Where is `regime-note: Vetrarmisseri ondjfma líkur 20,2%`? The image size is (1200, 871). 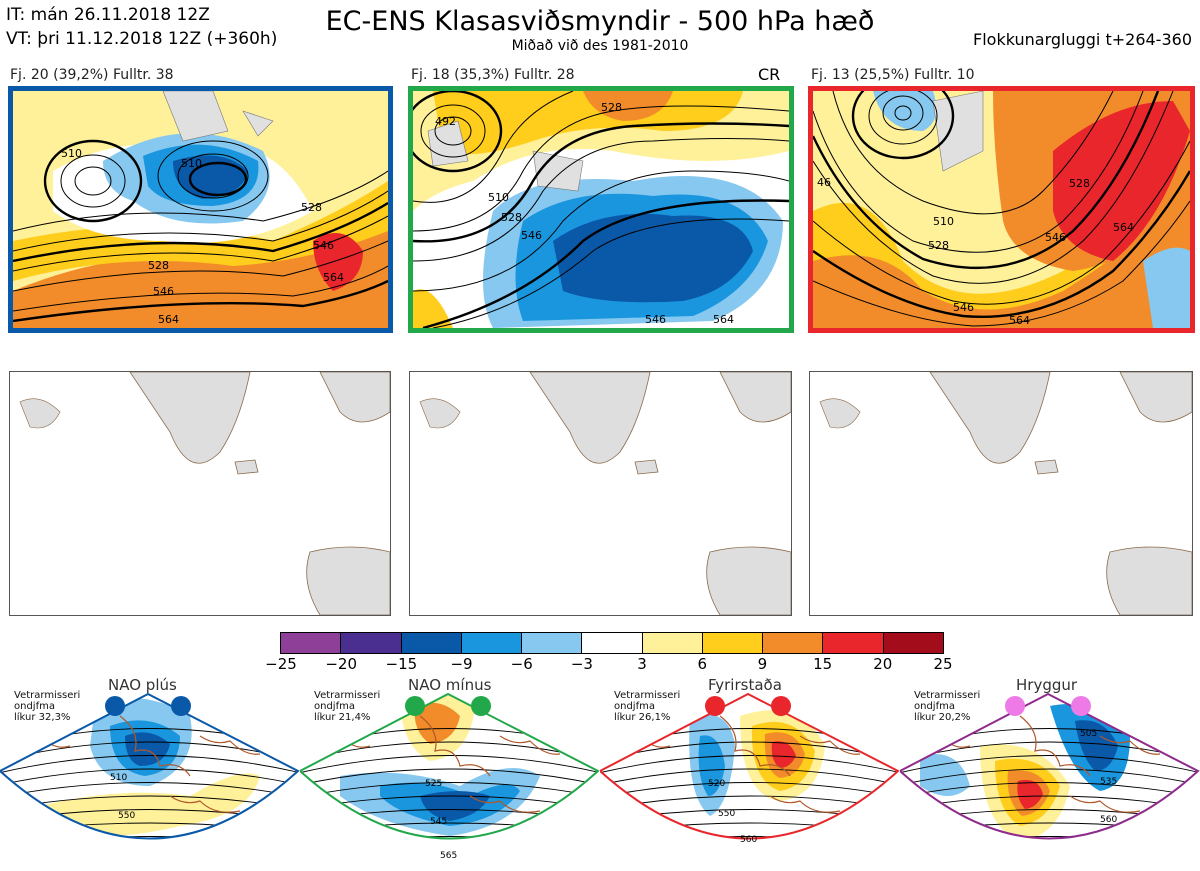 regime-note: Vetrarmisseri ondjfma líkur 20,2% is located at coordinates (947, 706).